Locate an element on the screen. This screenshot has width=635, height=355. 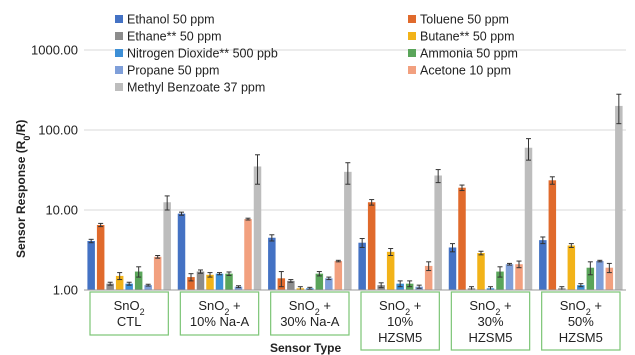
legend-label: Toluene 50 ppm is located at coordinates (464, 20).